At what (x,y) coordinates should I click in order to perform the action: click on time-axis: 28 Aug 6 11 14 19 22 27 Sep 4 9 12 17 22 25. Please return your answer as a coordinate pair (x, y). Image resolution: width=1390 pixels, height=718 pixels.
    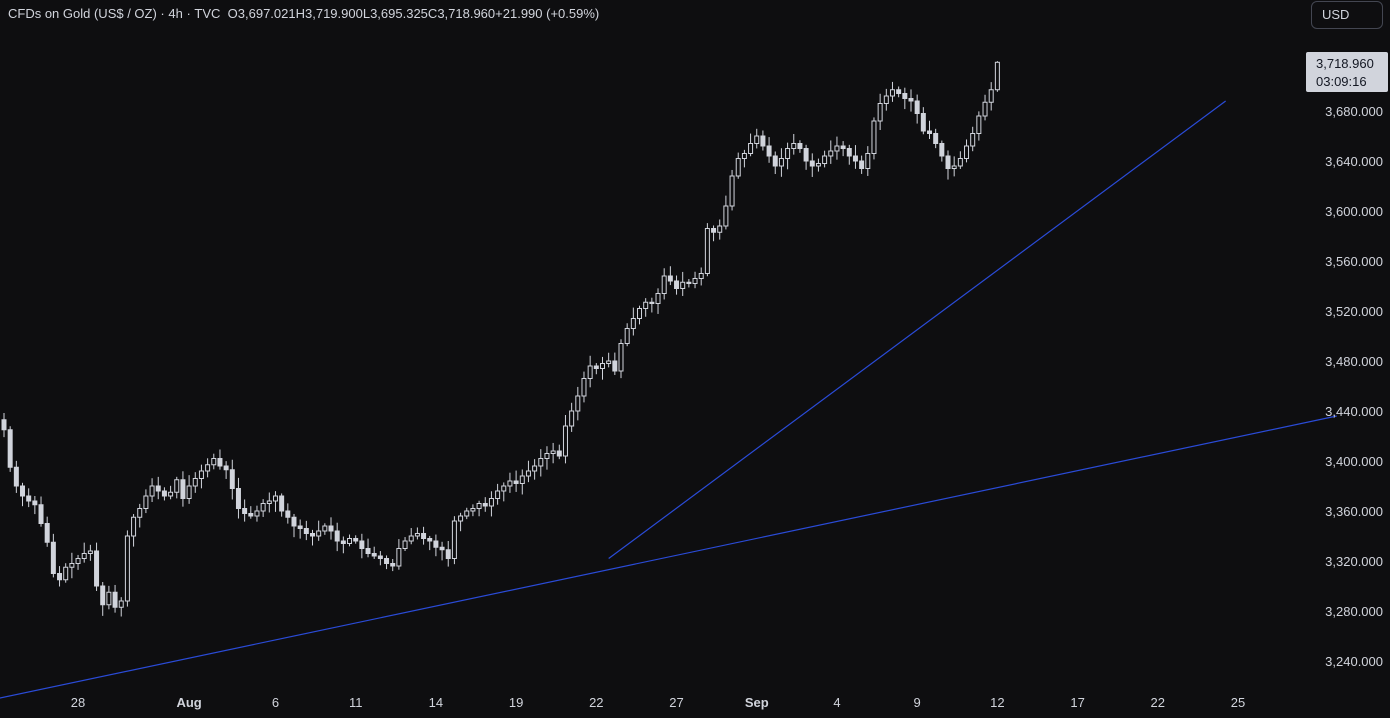
    Looking at the image, I should click on (658, 702).